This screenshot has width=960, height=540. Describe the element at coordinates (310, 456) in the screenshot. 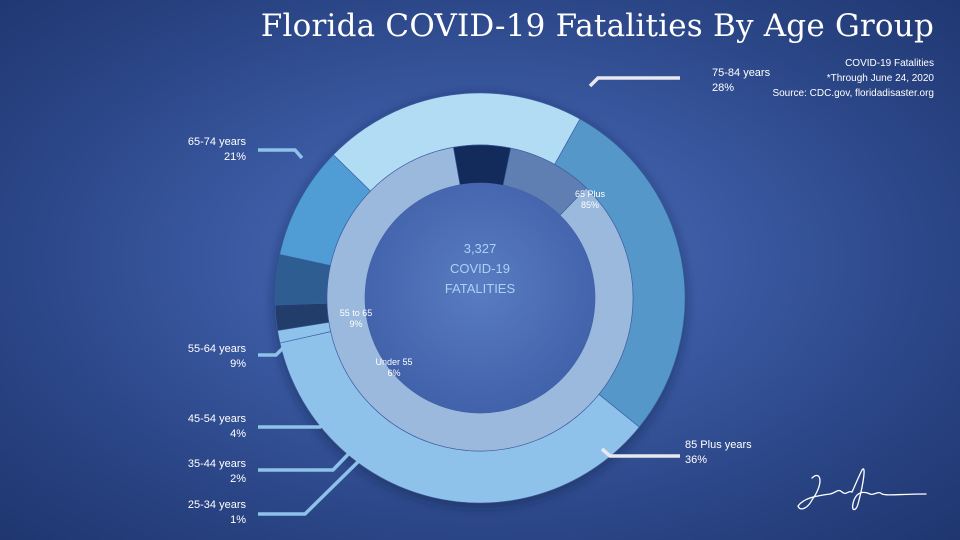

I see `leader-35-44-years` at that location.